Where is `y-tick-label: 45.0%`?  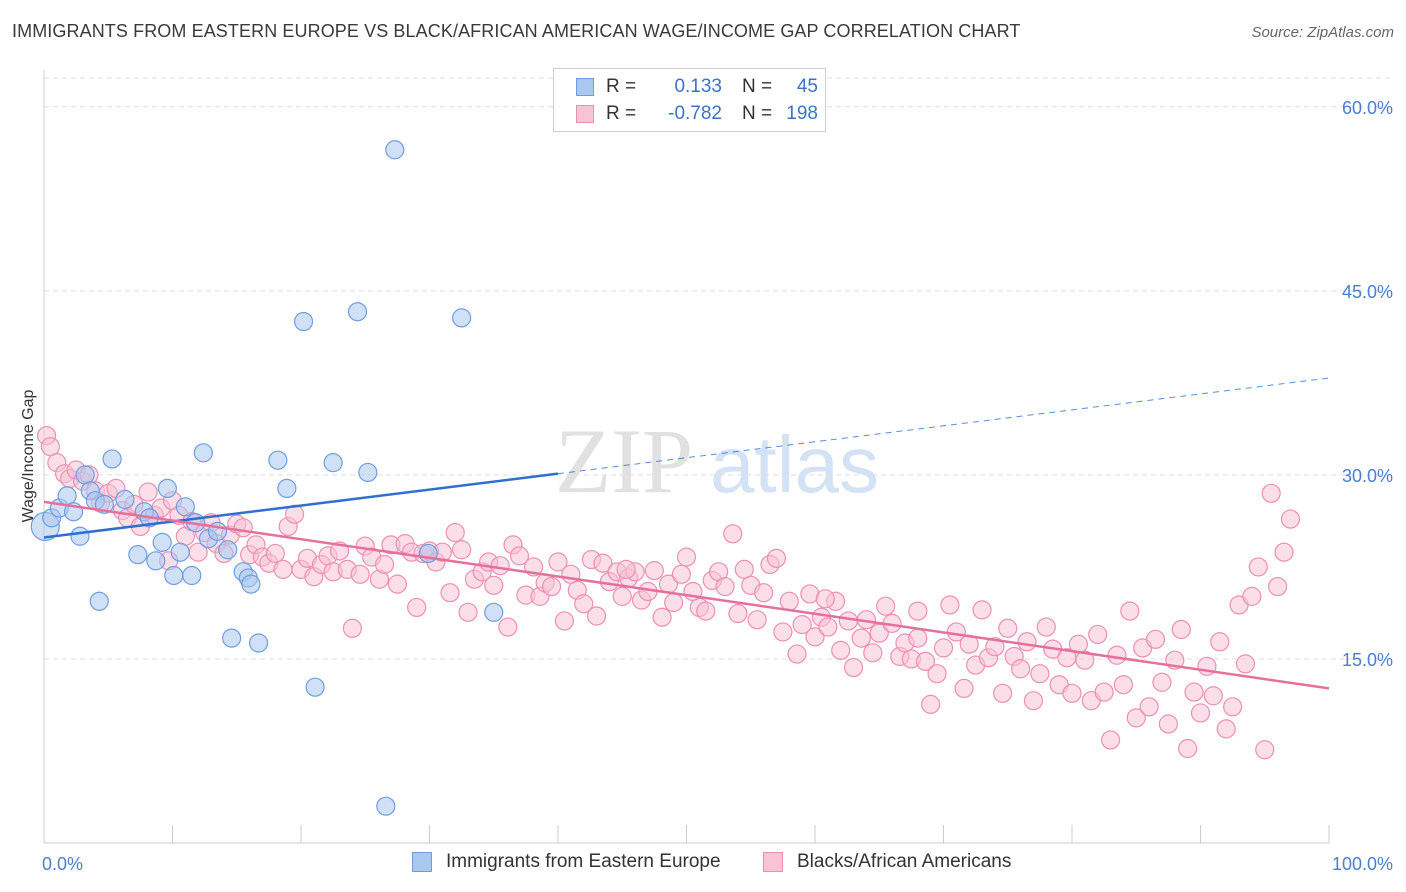
y-tick-label: 45.0% is located at coordinates (1367, 292).